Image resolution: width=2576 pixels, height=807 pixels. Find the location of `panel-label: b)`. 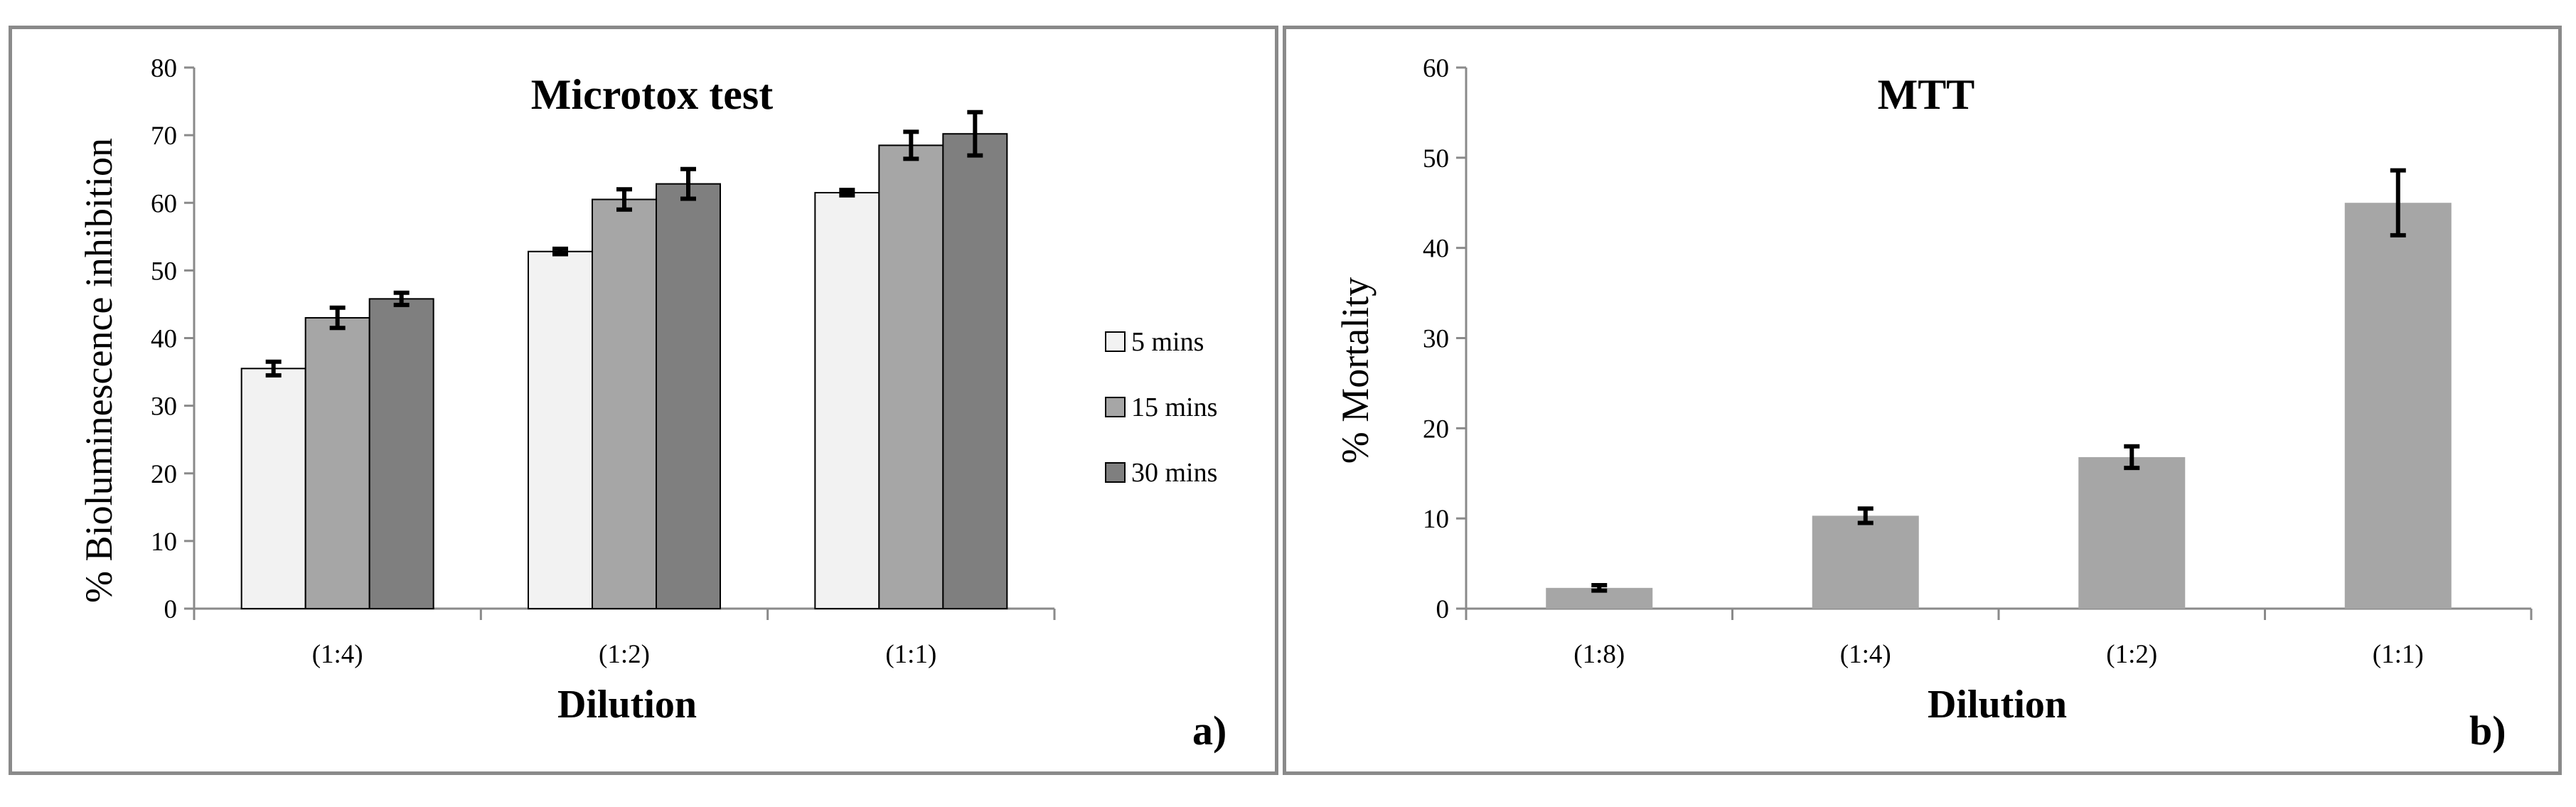

panel-label: b) is located at coordinates (2487, 730).